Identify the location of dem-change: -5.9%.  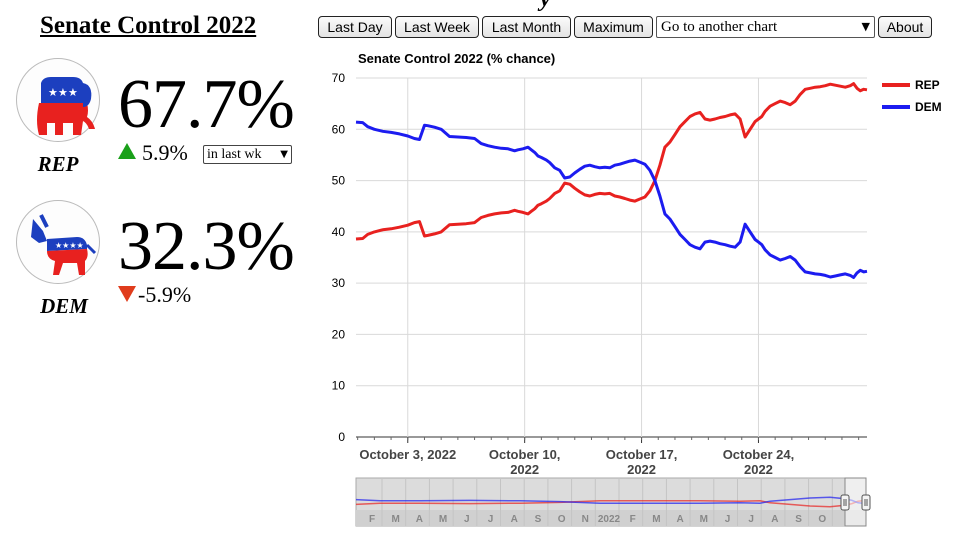
(154, 295).